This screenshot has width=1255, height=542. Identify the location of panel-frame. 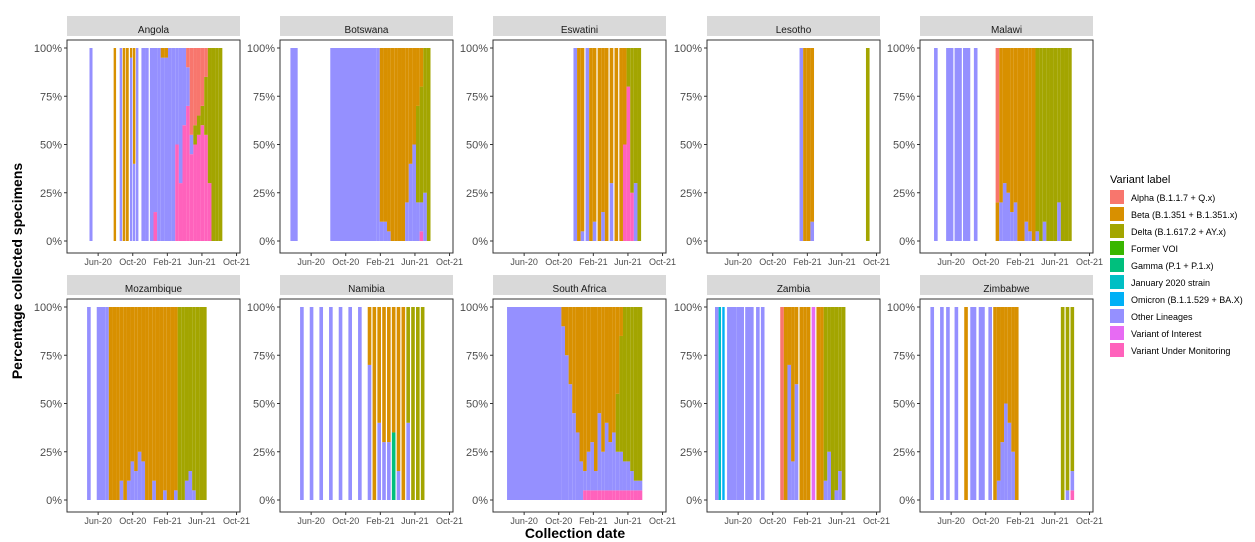
(793, 146).